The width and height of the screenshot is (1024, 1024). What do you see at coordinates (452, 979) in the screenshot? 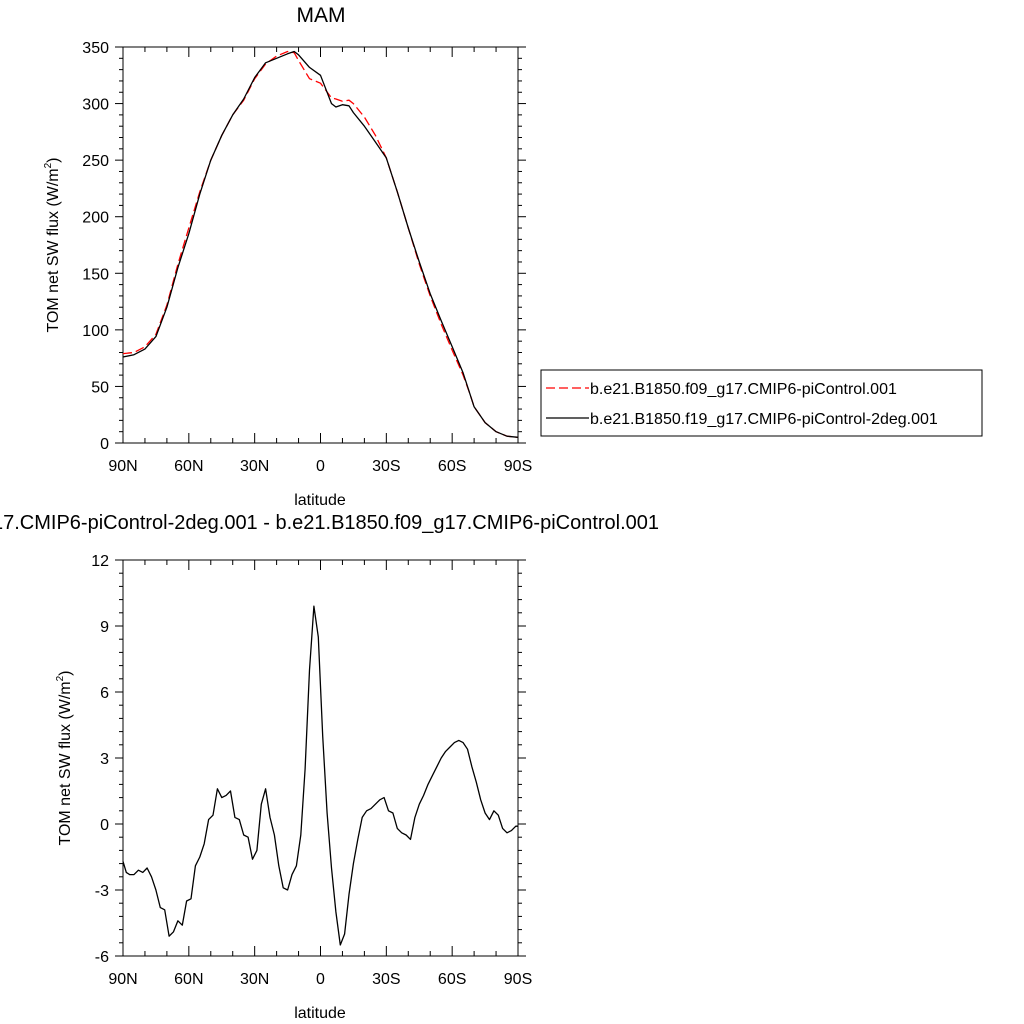
I see `bottom-x-tick-label: 60S` at bounding box center [452, 979].